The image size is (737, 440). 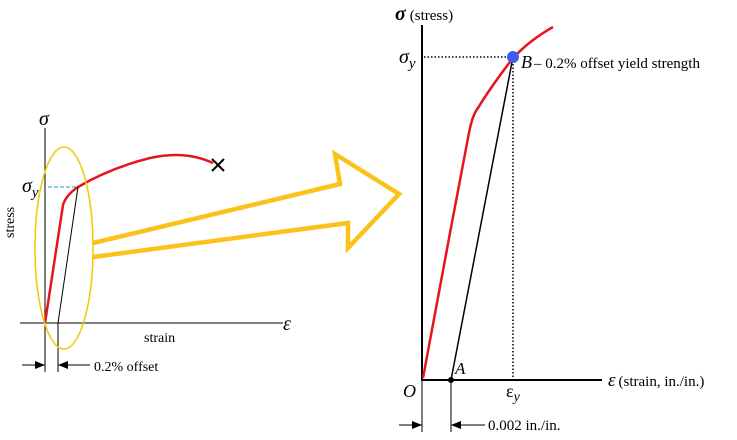 What do you see at coordinates (610, 62) in the screenshot?
I see `right-b-label: B – 0.2% offset yield strength` at bounding box center [610, 62].